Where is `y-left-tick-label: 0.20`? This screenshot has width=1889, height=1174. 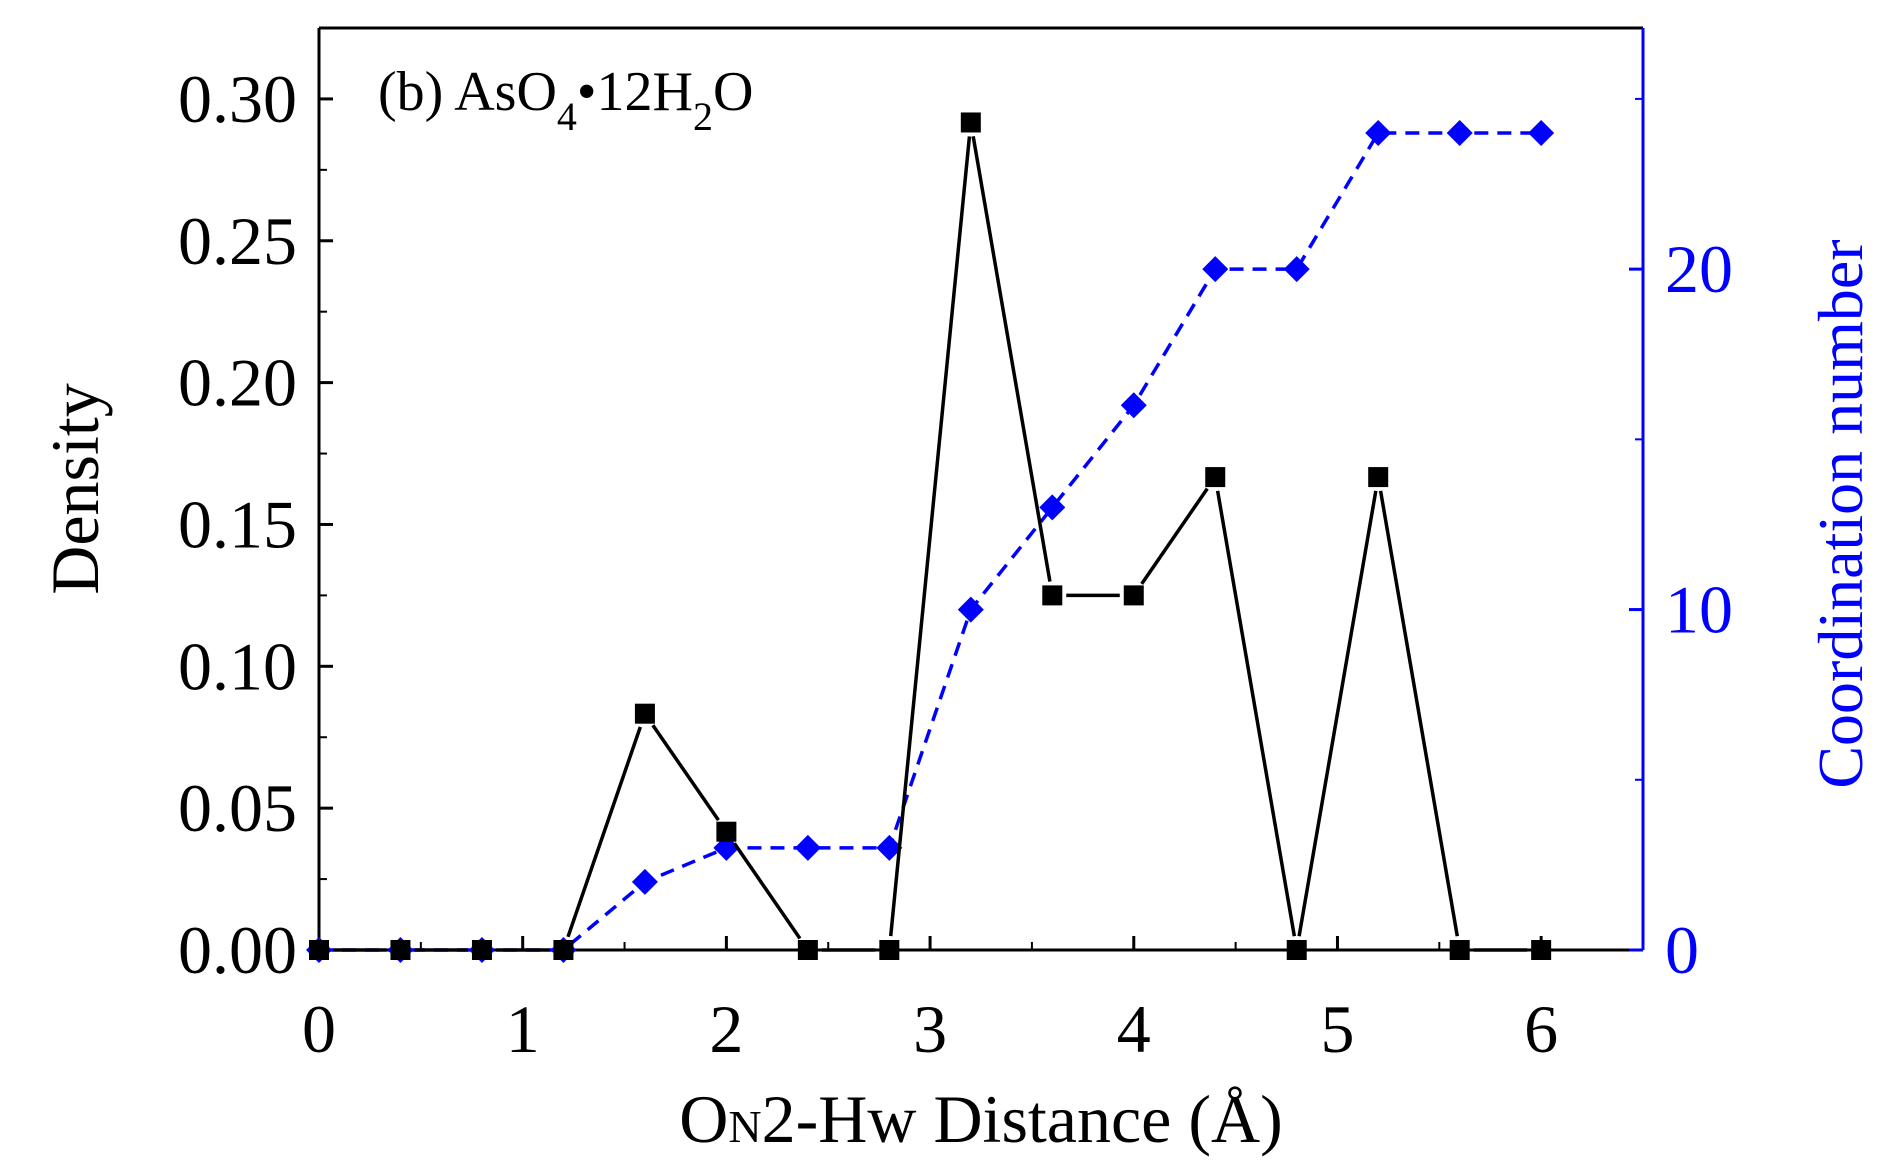
y-left-tick-label: 0.20 is located at coordinates (237, 383).